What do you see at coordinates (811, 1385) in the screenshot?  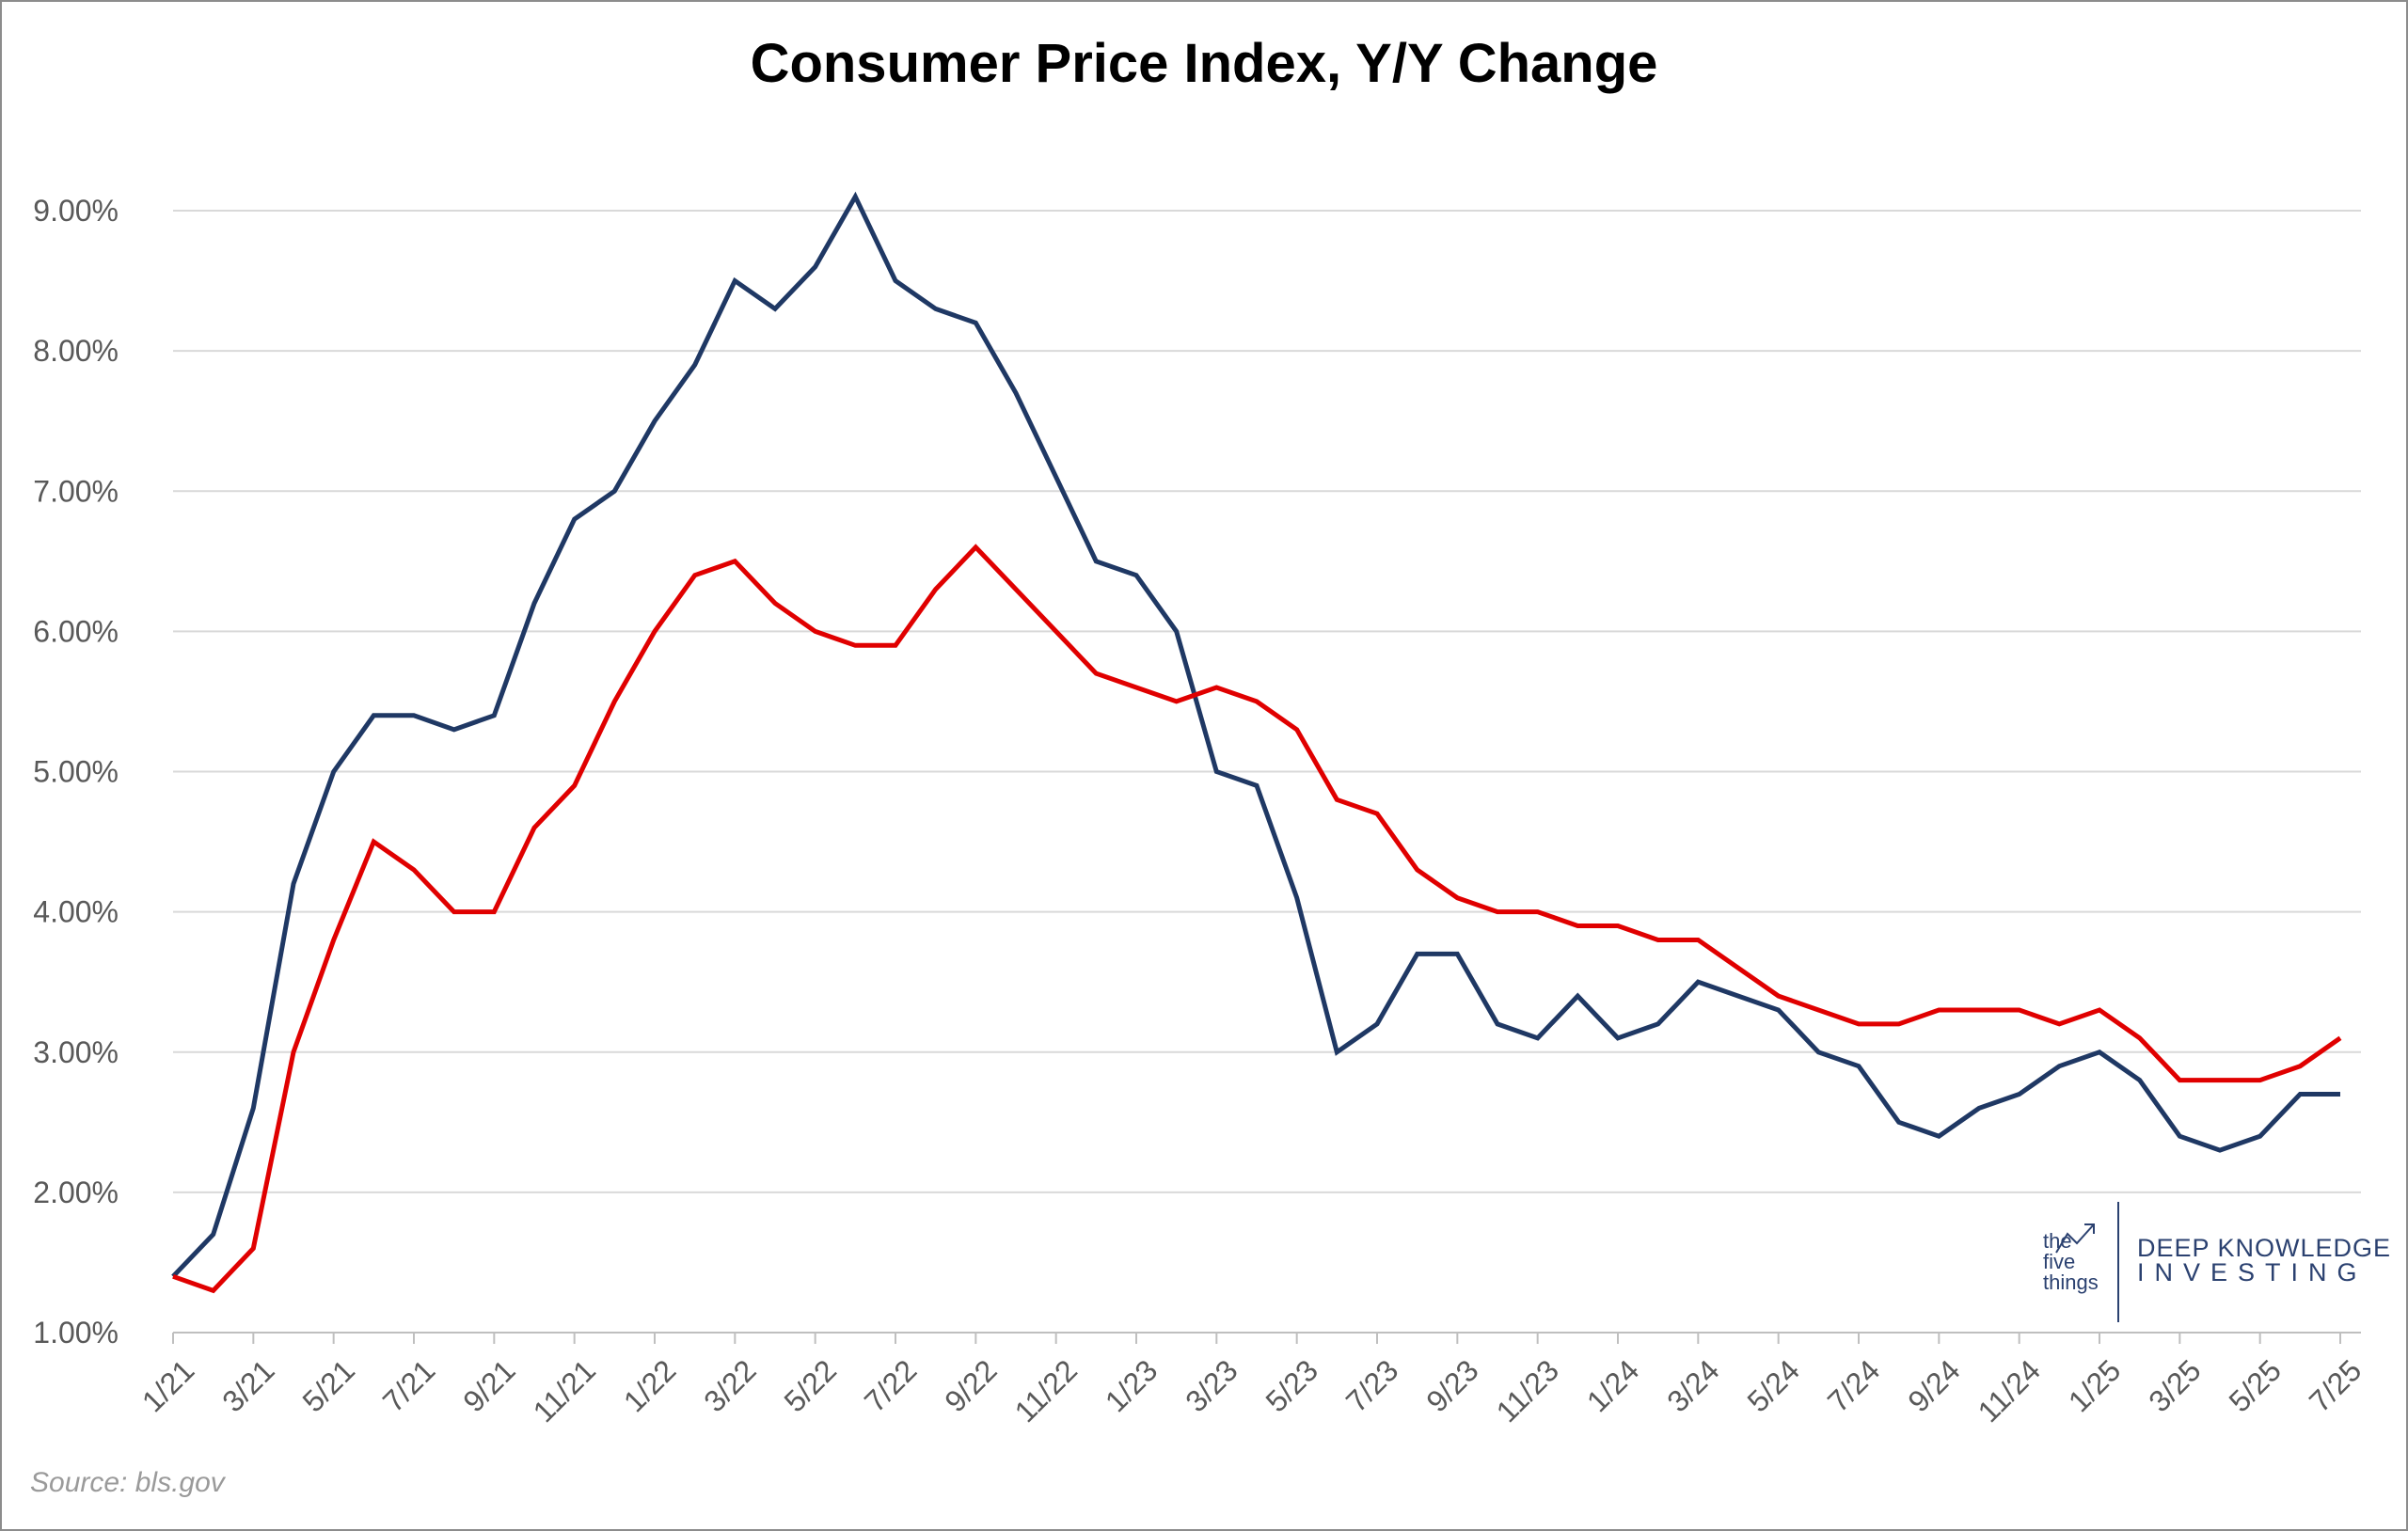 I see `x-tick-label: 5/22` at bounding box center [811, 1385].